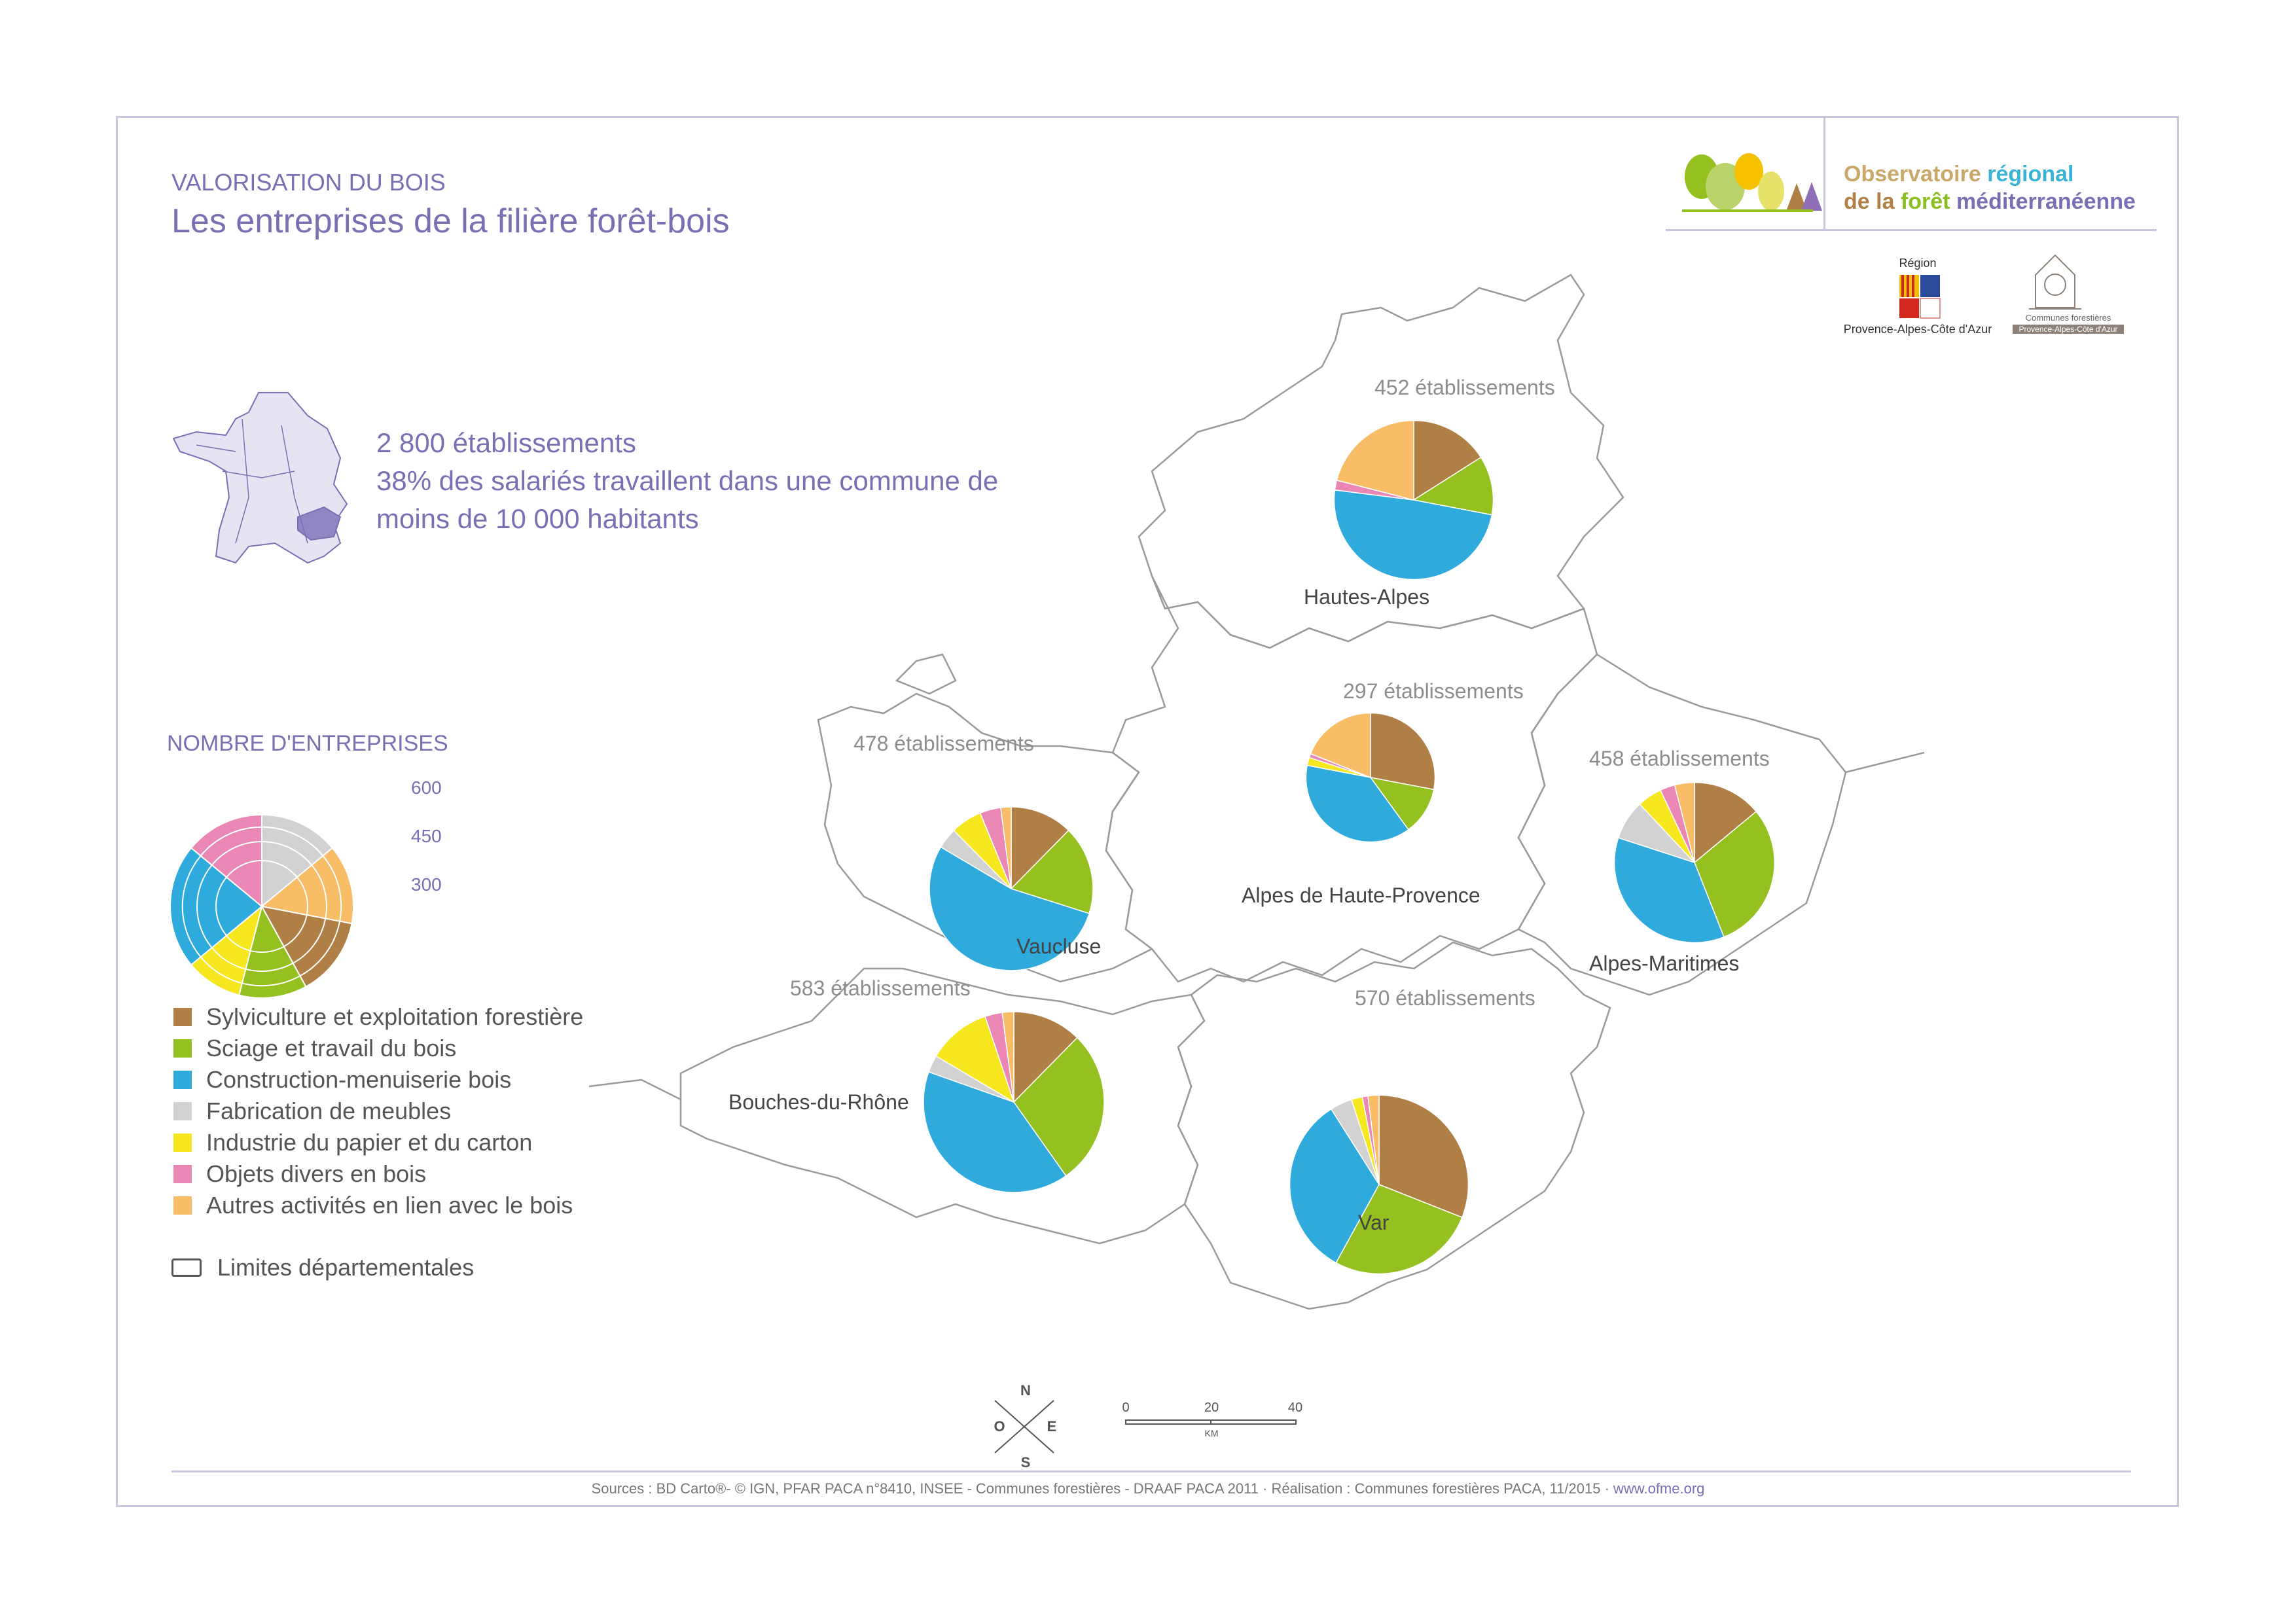 This screenshot has height=1623, width=2296. Describe the element at coordinates (1025, 1462) in the screenshot. I see `compass-south-label: S` at that location.